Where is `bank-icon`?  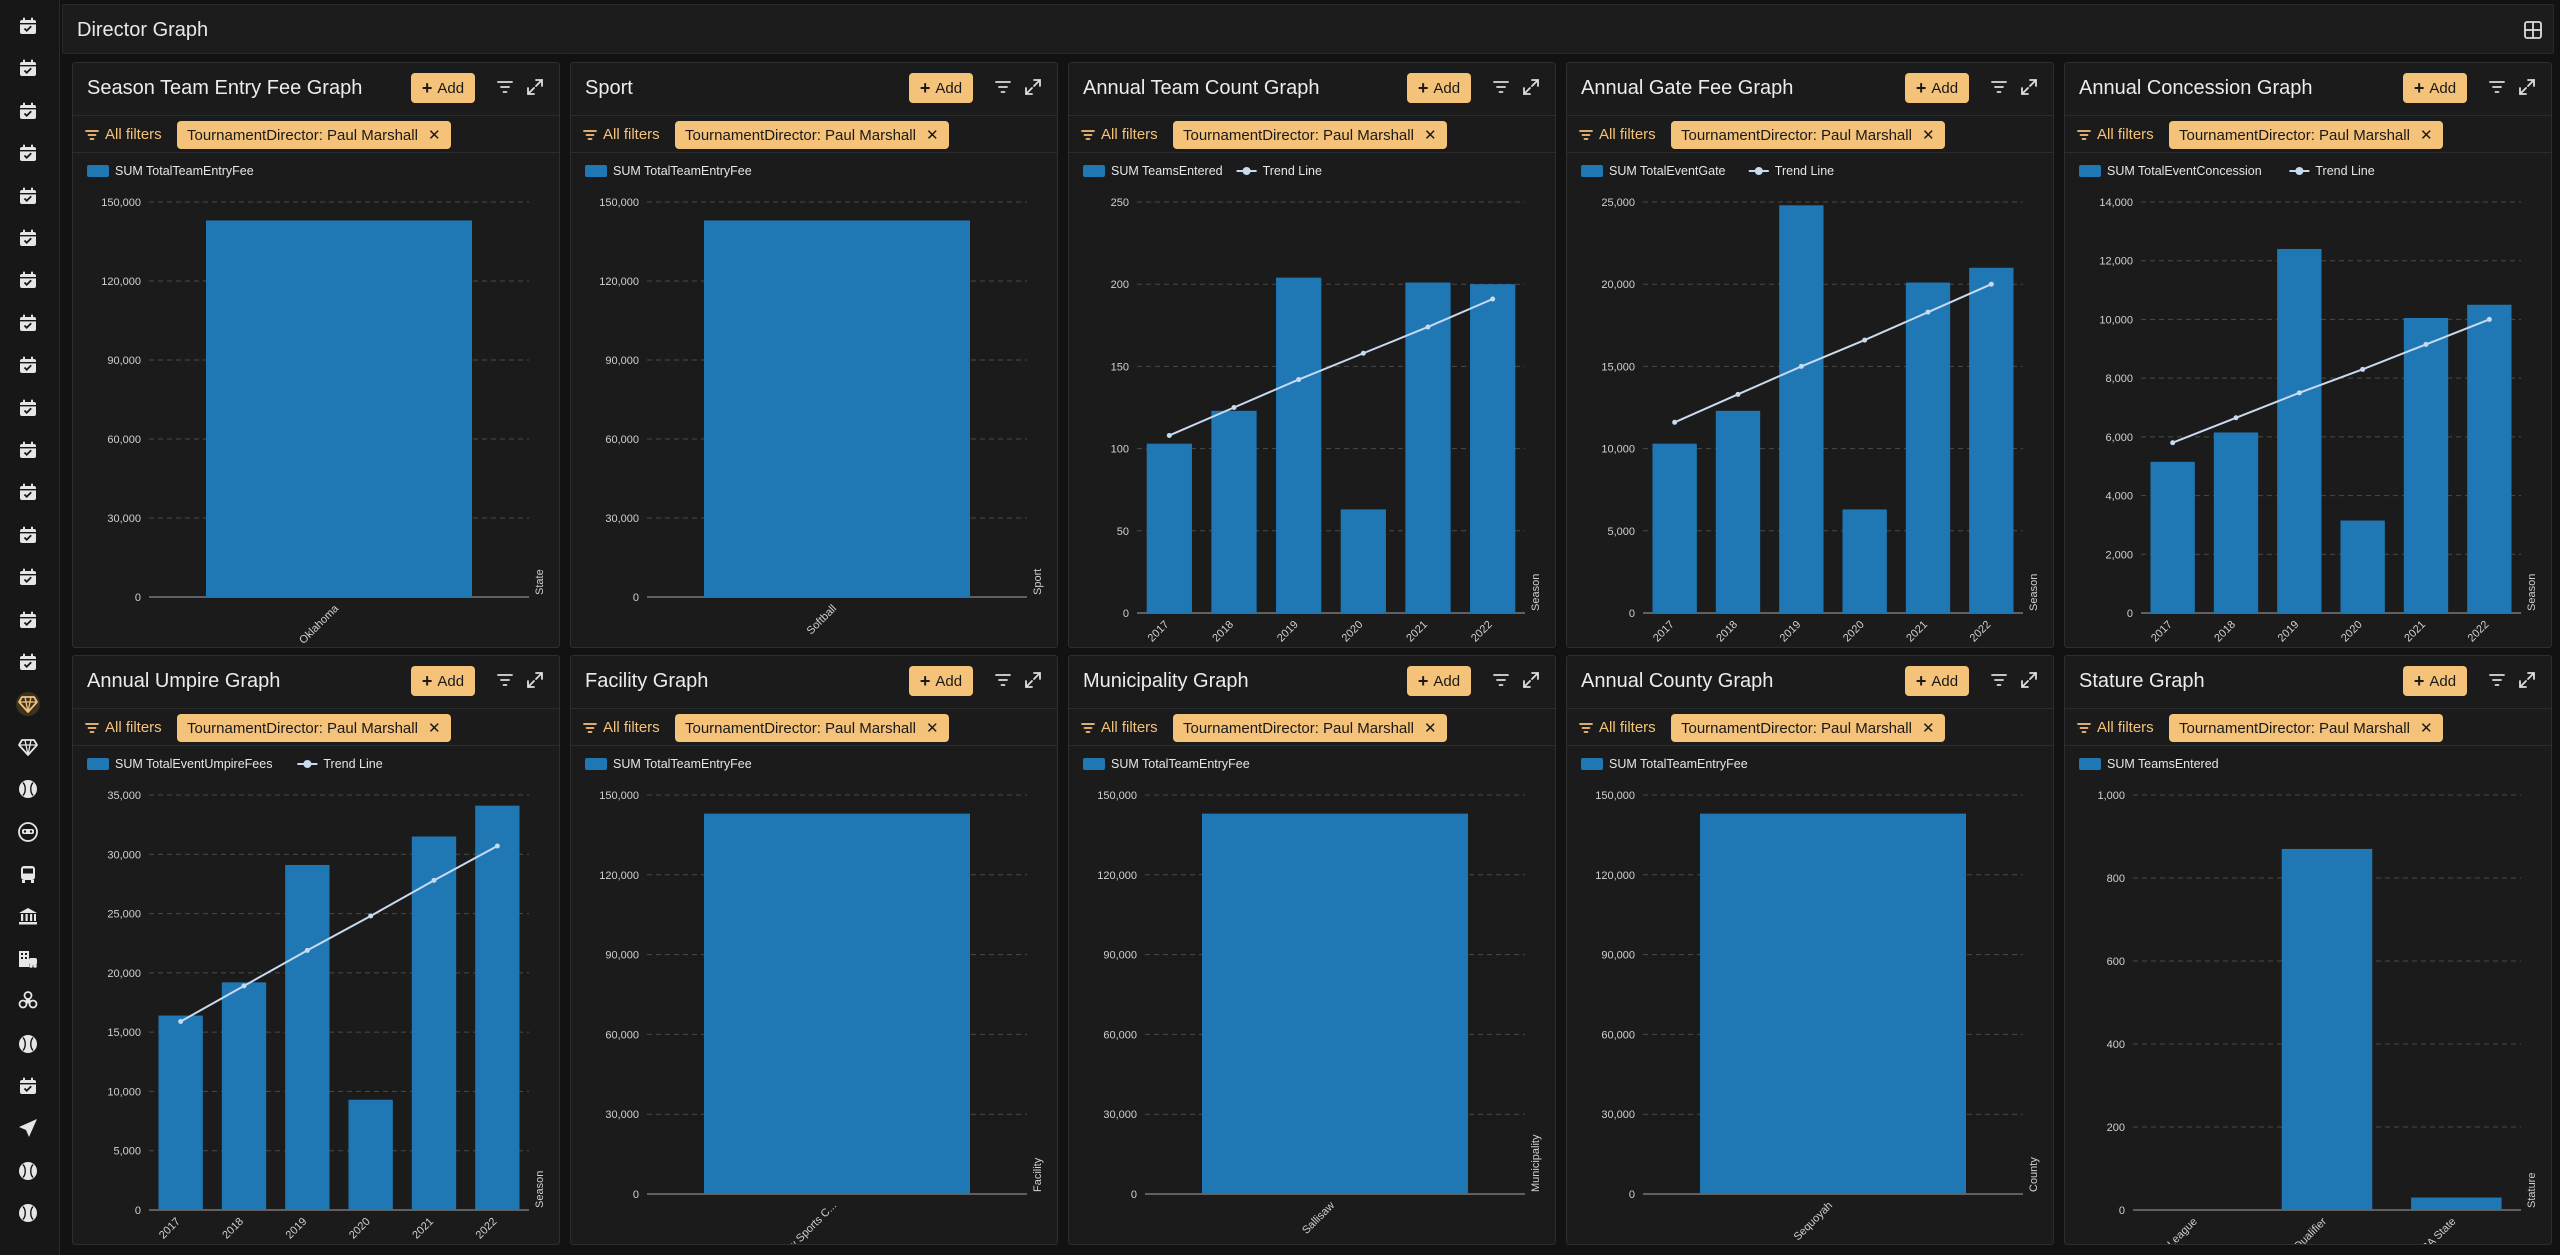 bank-icon is located at coordinates (28, 916).